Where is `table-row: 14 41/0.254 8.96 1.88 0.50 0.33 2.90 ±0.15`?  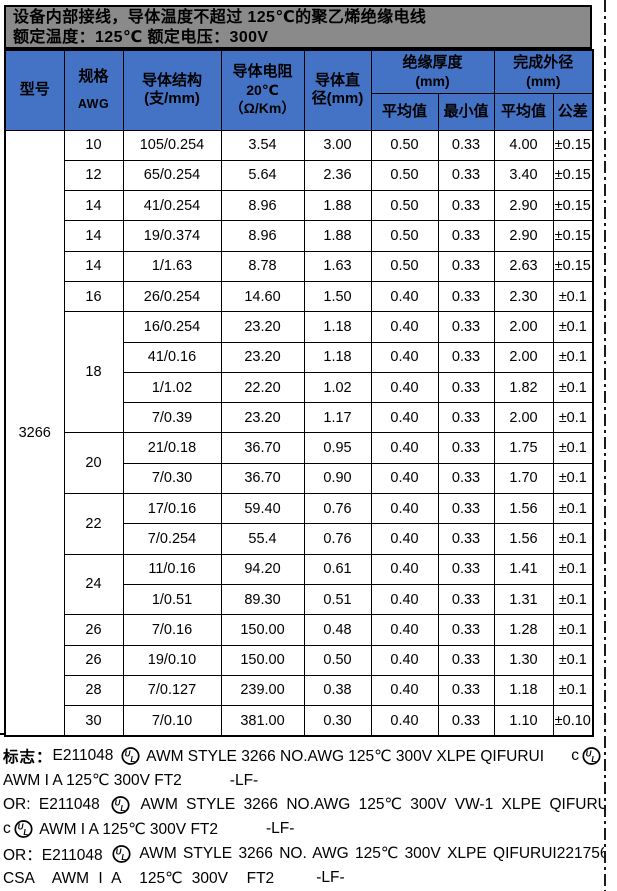
table-row: 14 41/0.254 8.96 1.88 0.50 0.33 2.90 ±0.15 is located at coordinates (299, 206).